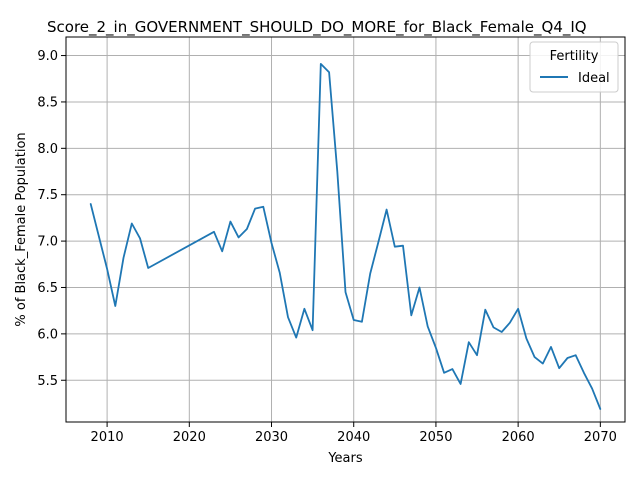 This screenshot has height=480, width=640. Describe the element at coordinates (47, 288) in the screenshot. I see `y-tick-label: 6.5` at that location.